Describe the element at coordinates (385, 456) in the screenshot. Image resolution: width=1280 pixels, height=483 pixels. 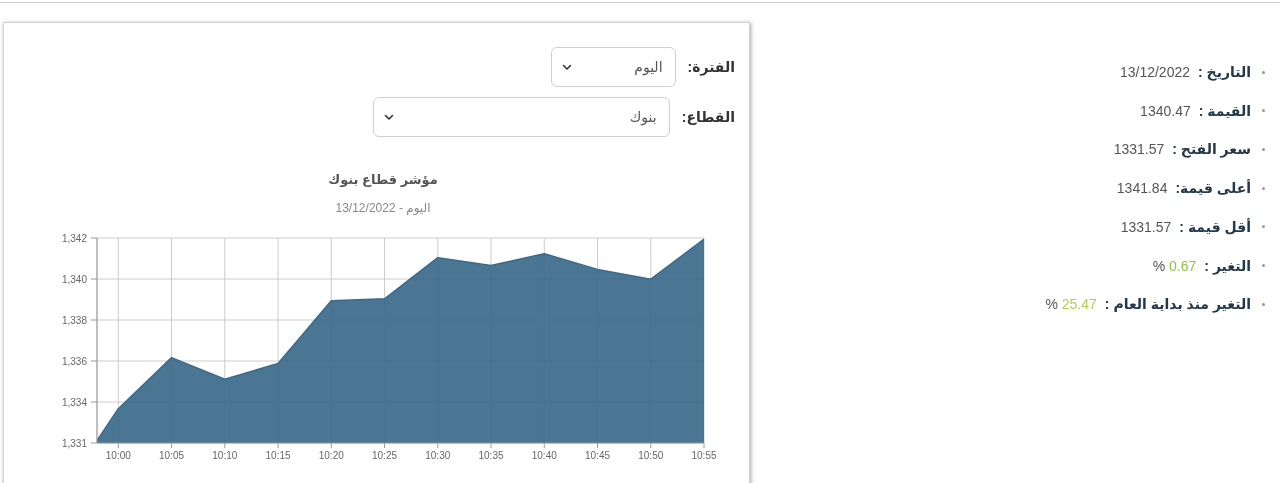
I see `x-tick-label: 10:25` at that location.